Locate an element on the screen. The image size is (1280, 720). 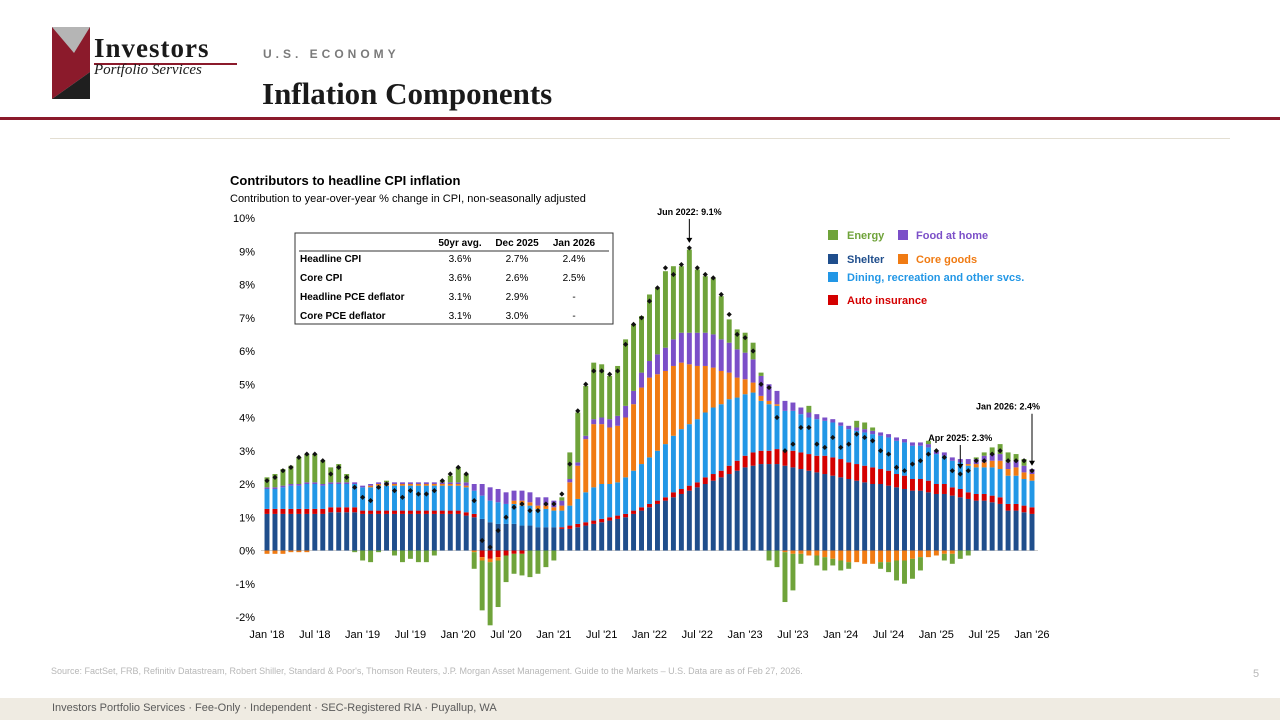
table-header-col3: Jan 2026 is located at coordinates (574, 243).